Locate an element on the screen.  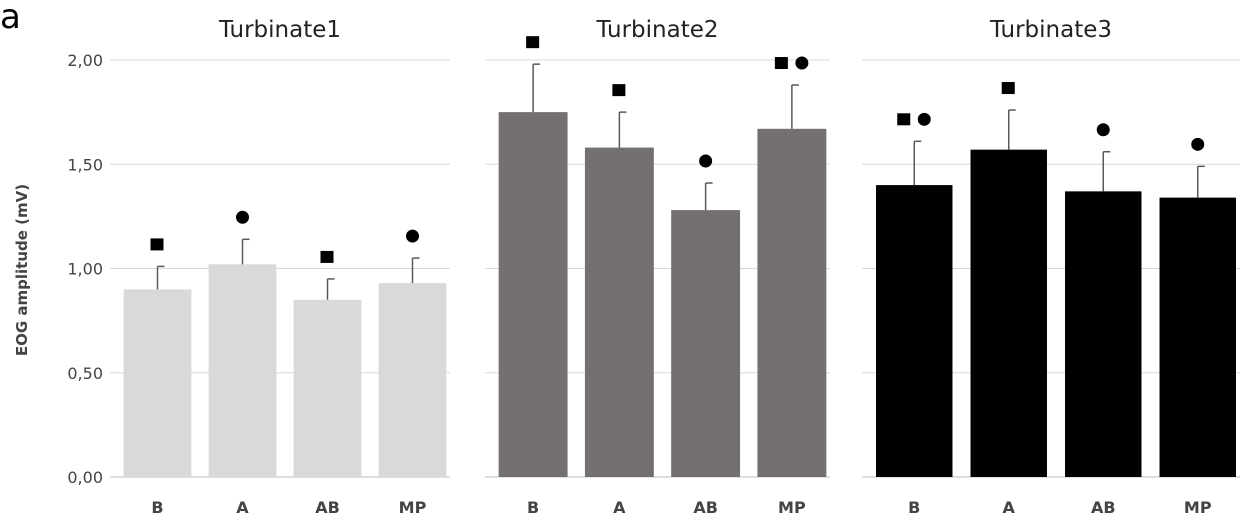
y-axis-label: EOG amplitude (mV) is located at coordinates (22, 270).